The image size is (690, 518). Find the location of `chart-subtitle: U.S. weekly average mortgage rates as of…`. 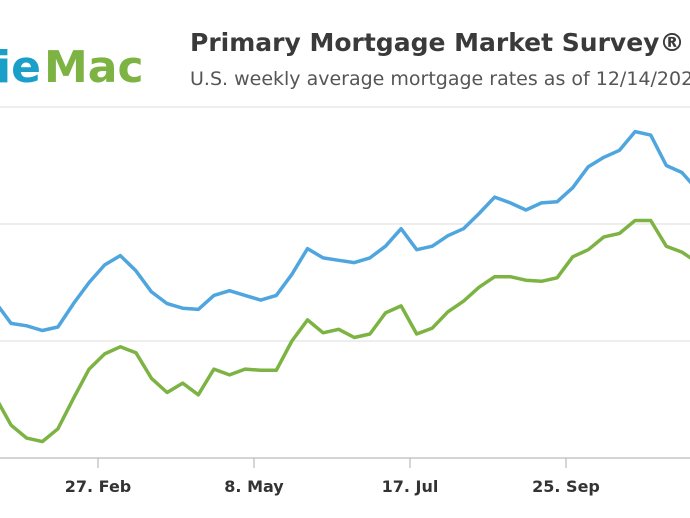

chart-subtitle: U.S. weekly average mortgage rates as of… is located at coordinates (440, 79).